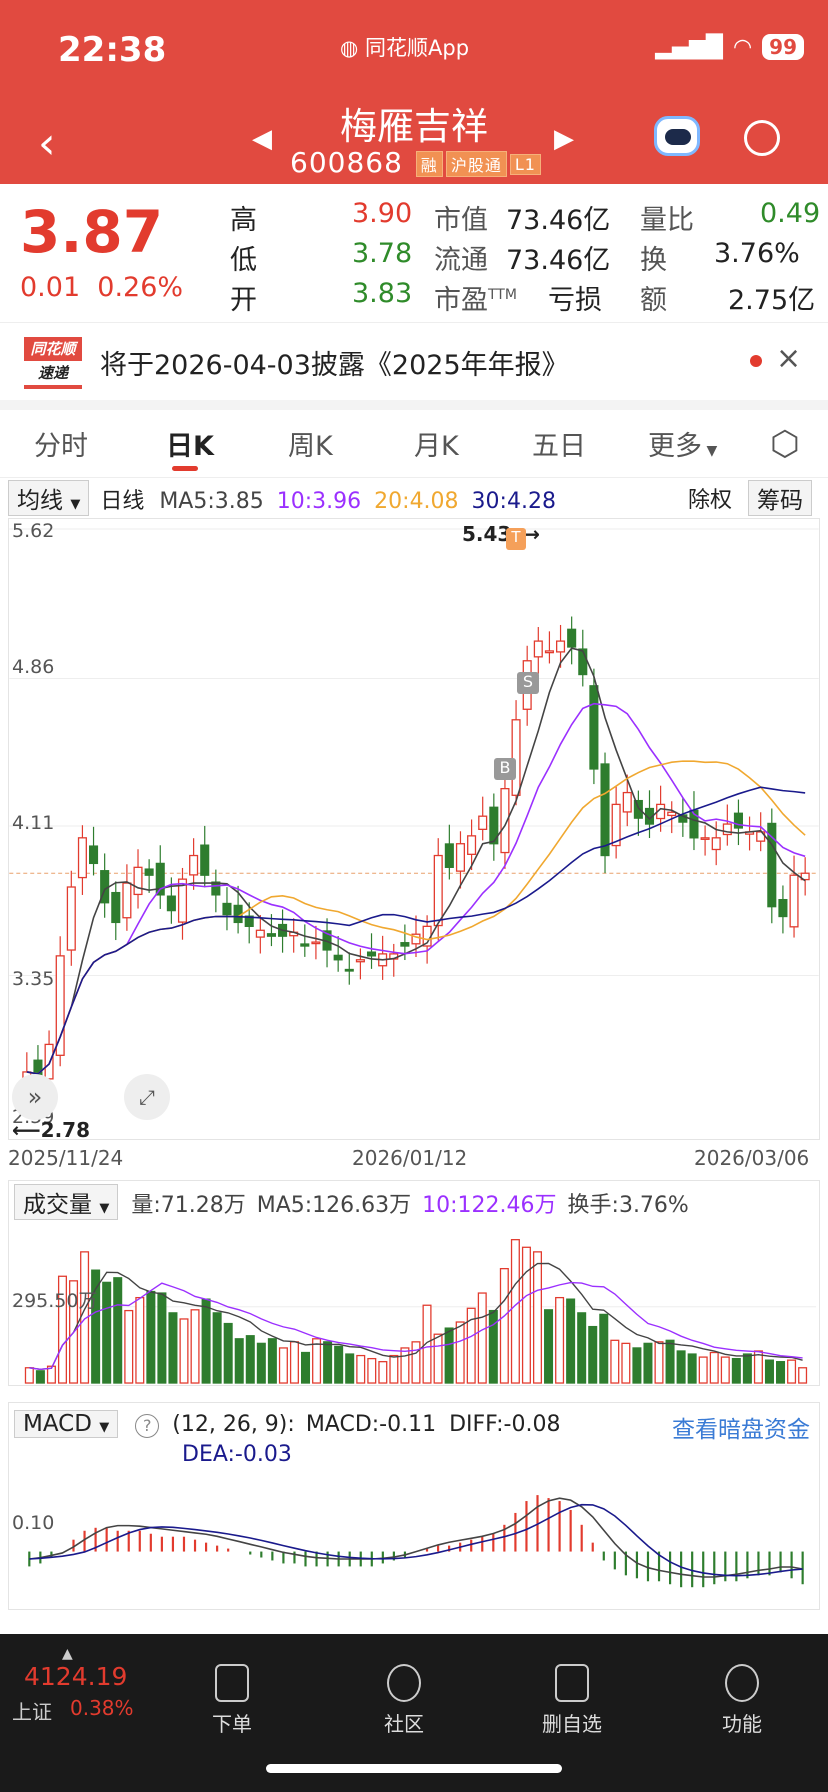 Image resolution: width=828 pixels, height=1792 pixels. What do you see at coordinates (232, 1700) in the screenshot?
I see `nav-order: 下单` at bounding box center [232, 1700].